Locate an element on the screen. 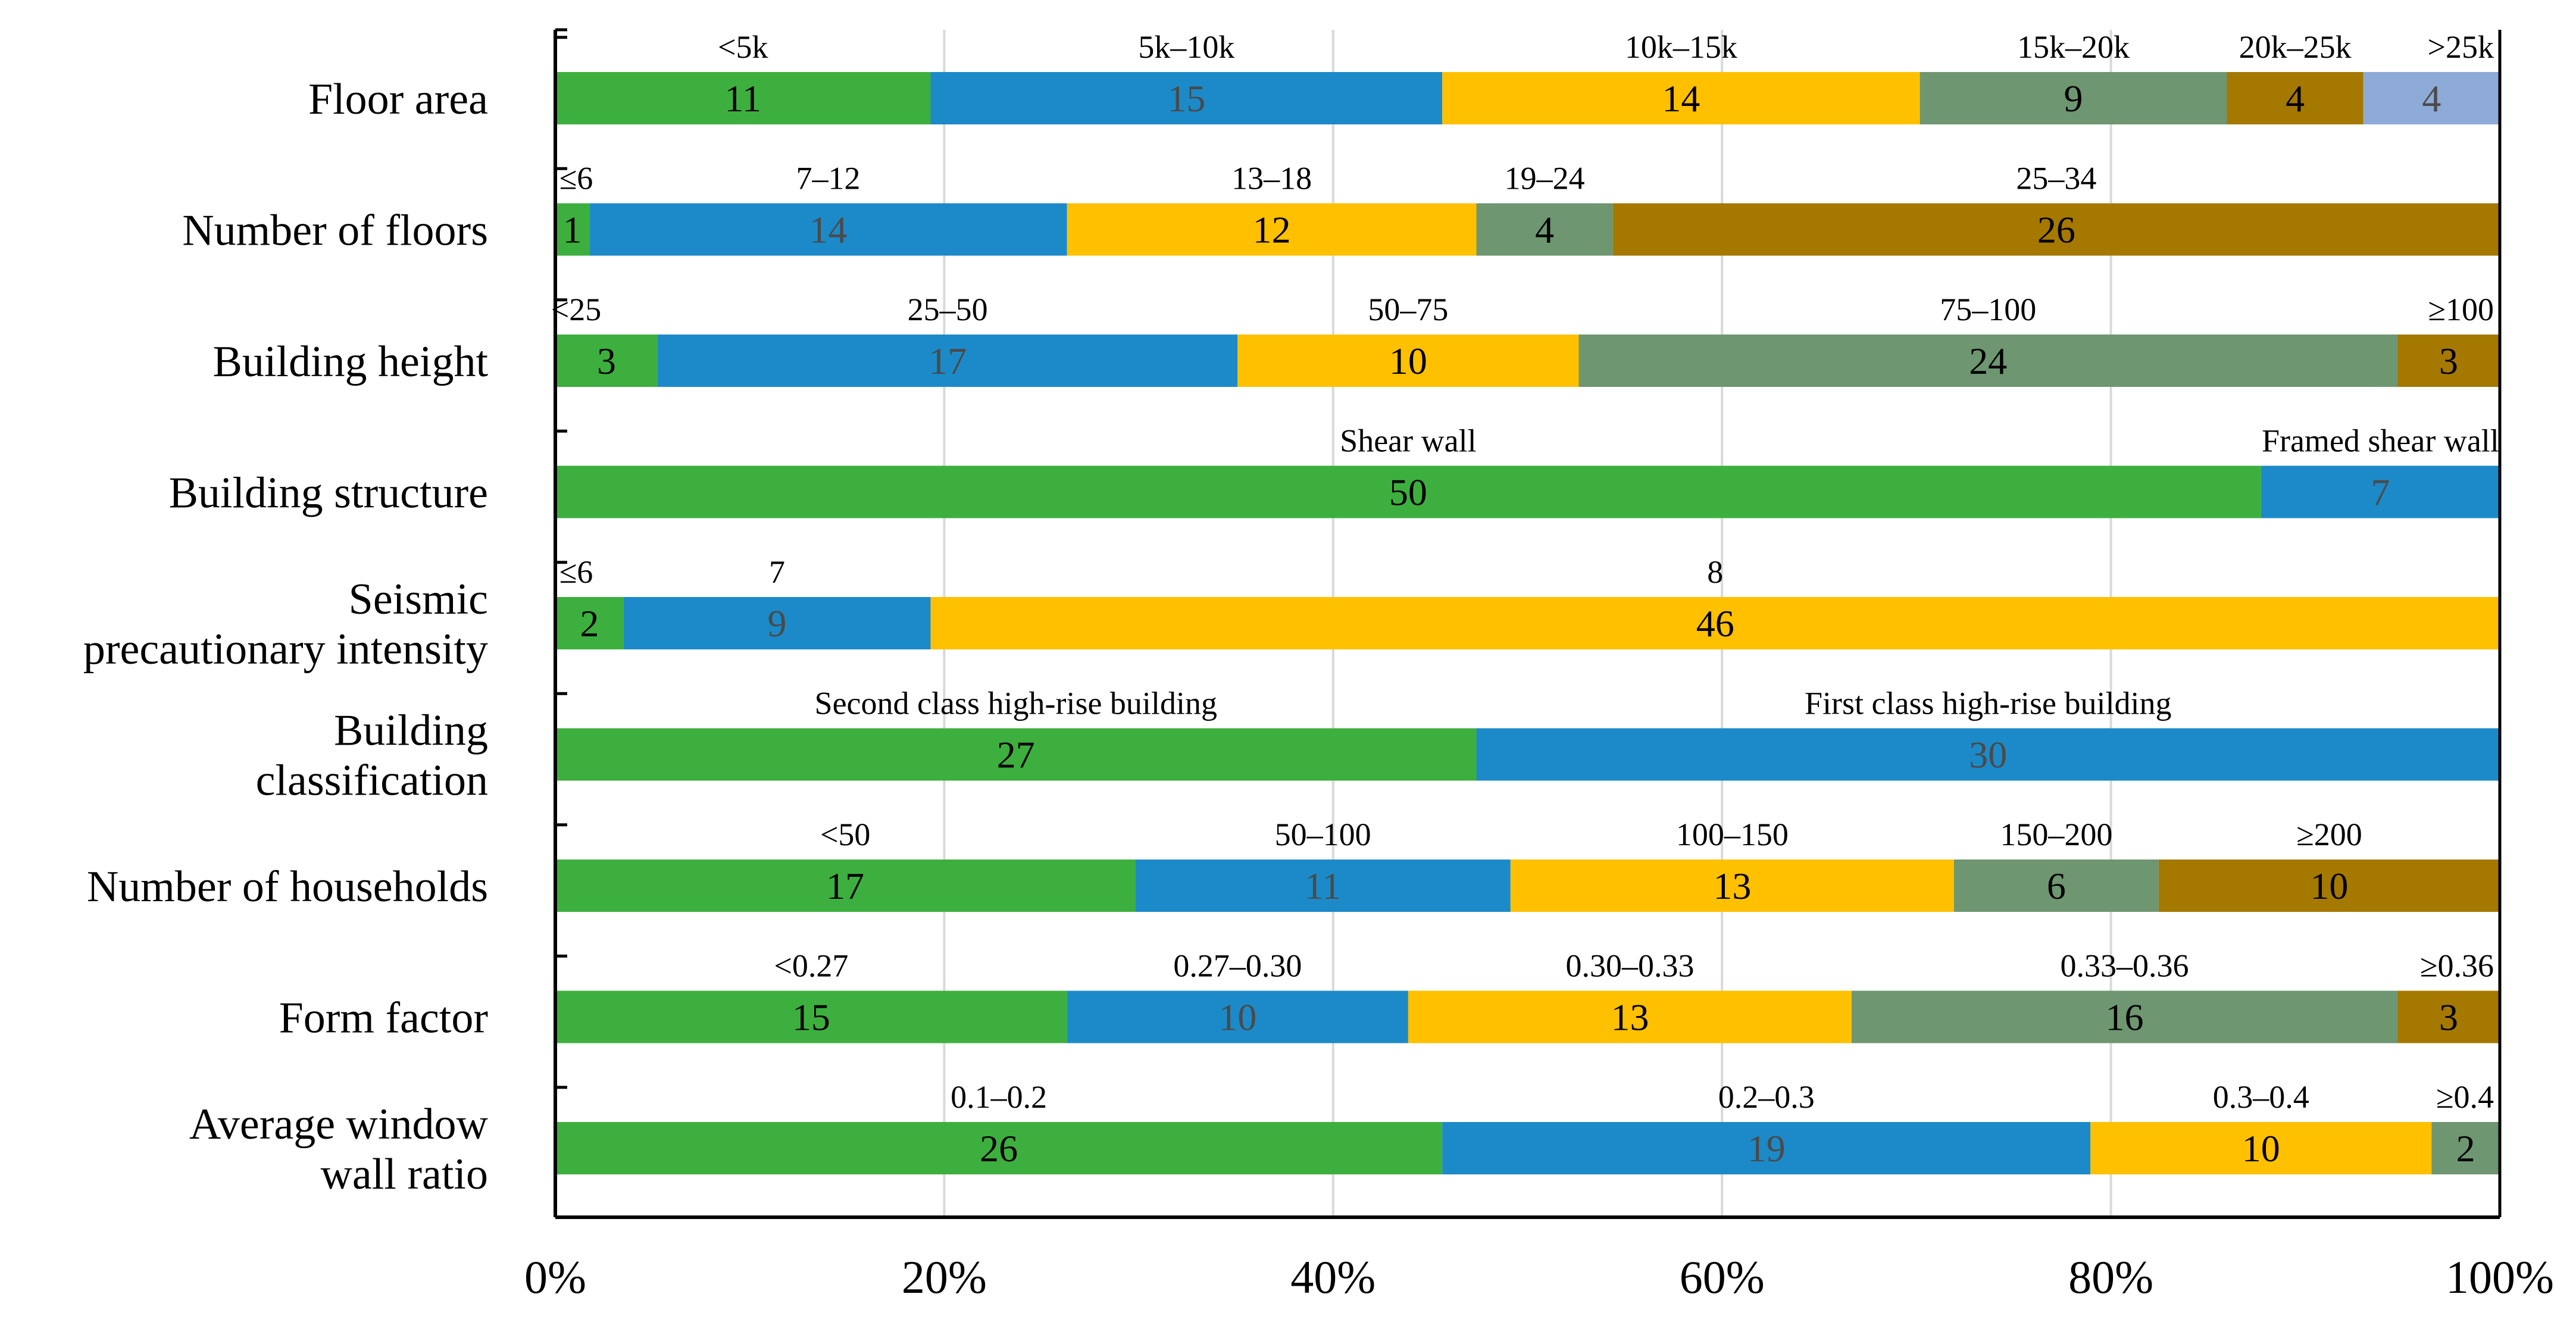  segment-label: 50–100 is located at coordinates (1323, 835).